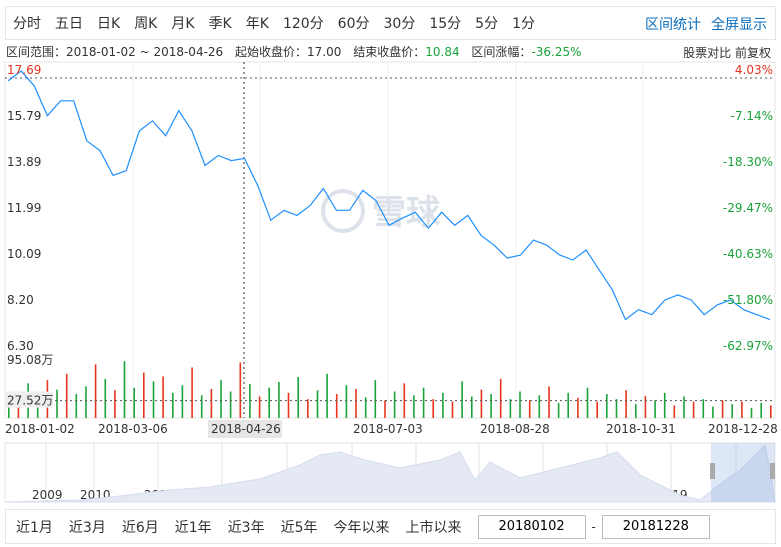 This screenshot has height=547, width=781. Describe the element at coordinates (257, 24) in the screenshot. I see `tab-yearly: 年K` at that location.